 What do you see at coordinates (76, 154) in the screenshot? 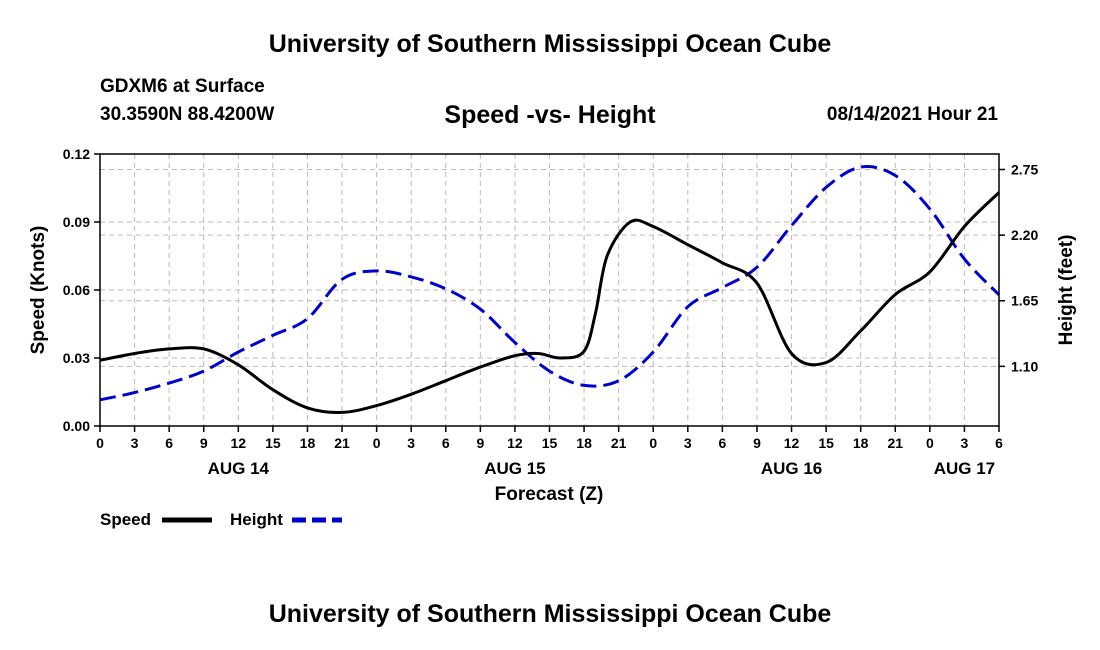
I see `y-tick-label: 0.12` at bounding box center [76, 154].